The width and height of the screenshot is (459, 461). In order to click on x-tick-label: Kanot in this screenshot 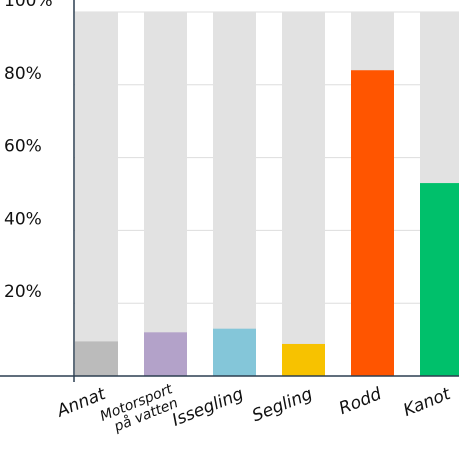, I will do `click(428, 402)`.